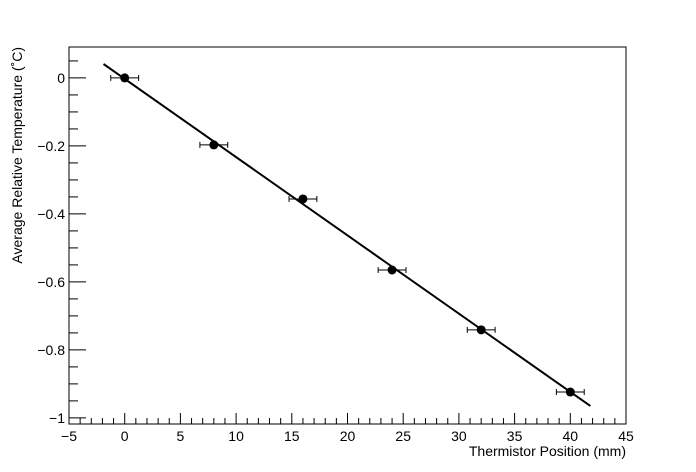 The image size is (696, 472). Describe the element at coordinates (51, 282) in the screenshot. I see `y-tick-label: −0.6` at that location.